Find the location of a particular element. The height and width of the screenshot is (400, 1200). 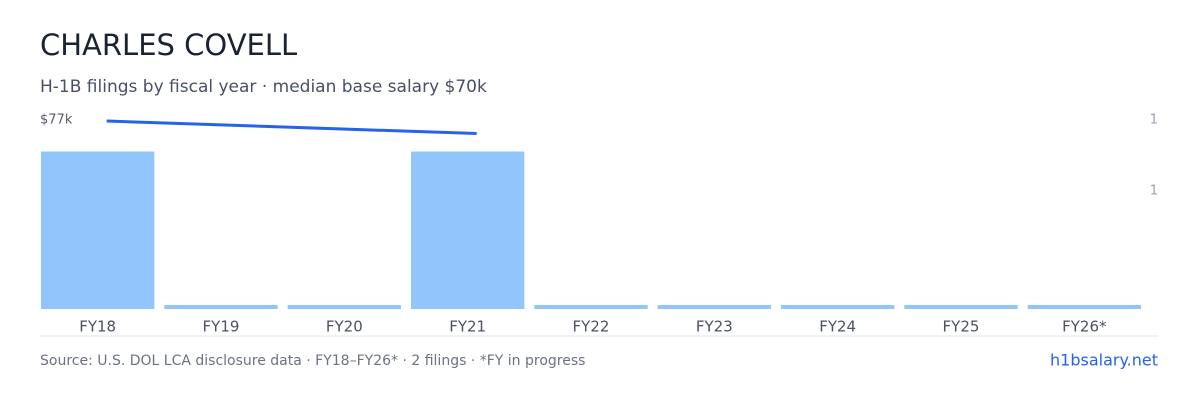

x-tick-label: FY20 is located at coordinates (344, 327).